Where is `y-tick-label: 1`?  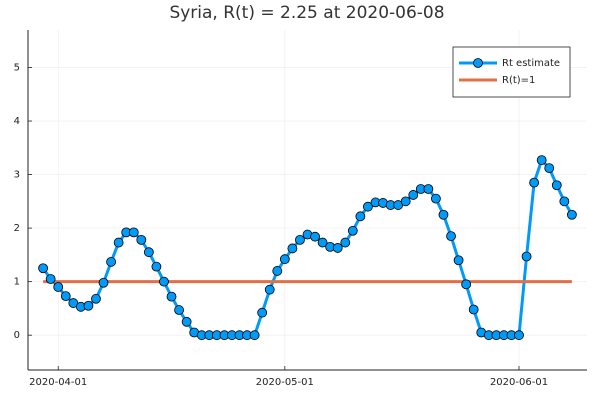 y-tick-label: 1 is located at coordinates (17, 282).